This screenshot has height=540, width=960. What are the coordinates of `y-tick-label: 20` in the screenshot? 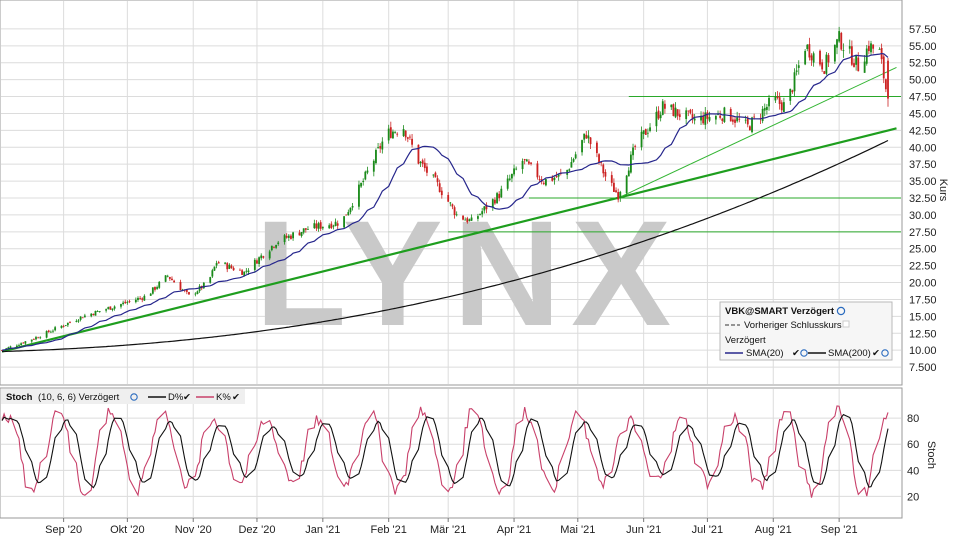 It's located at (913, 497).